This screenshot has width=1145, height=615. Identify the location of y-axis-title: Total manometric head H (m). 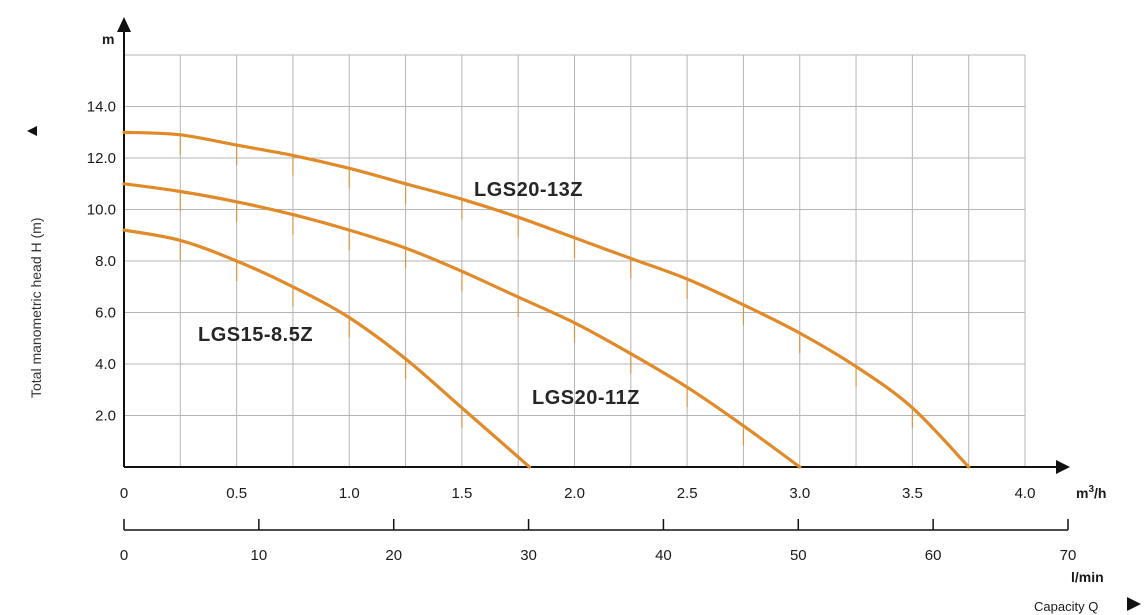
(36, 307).